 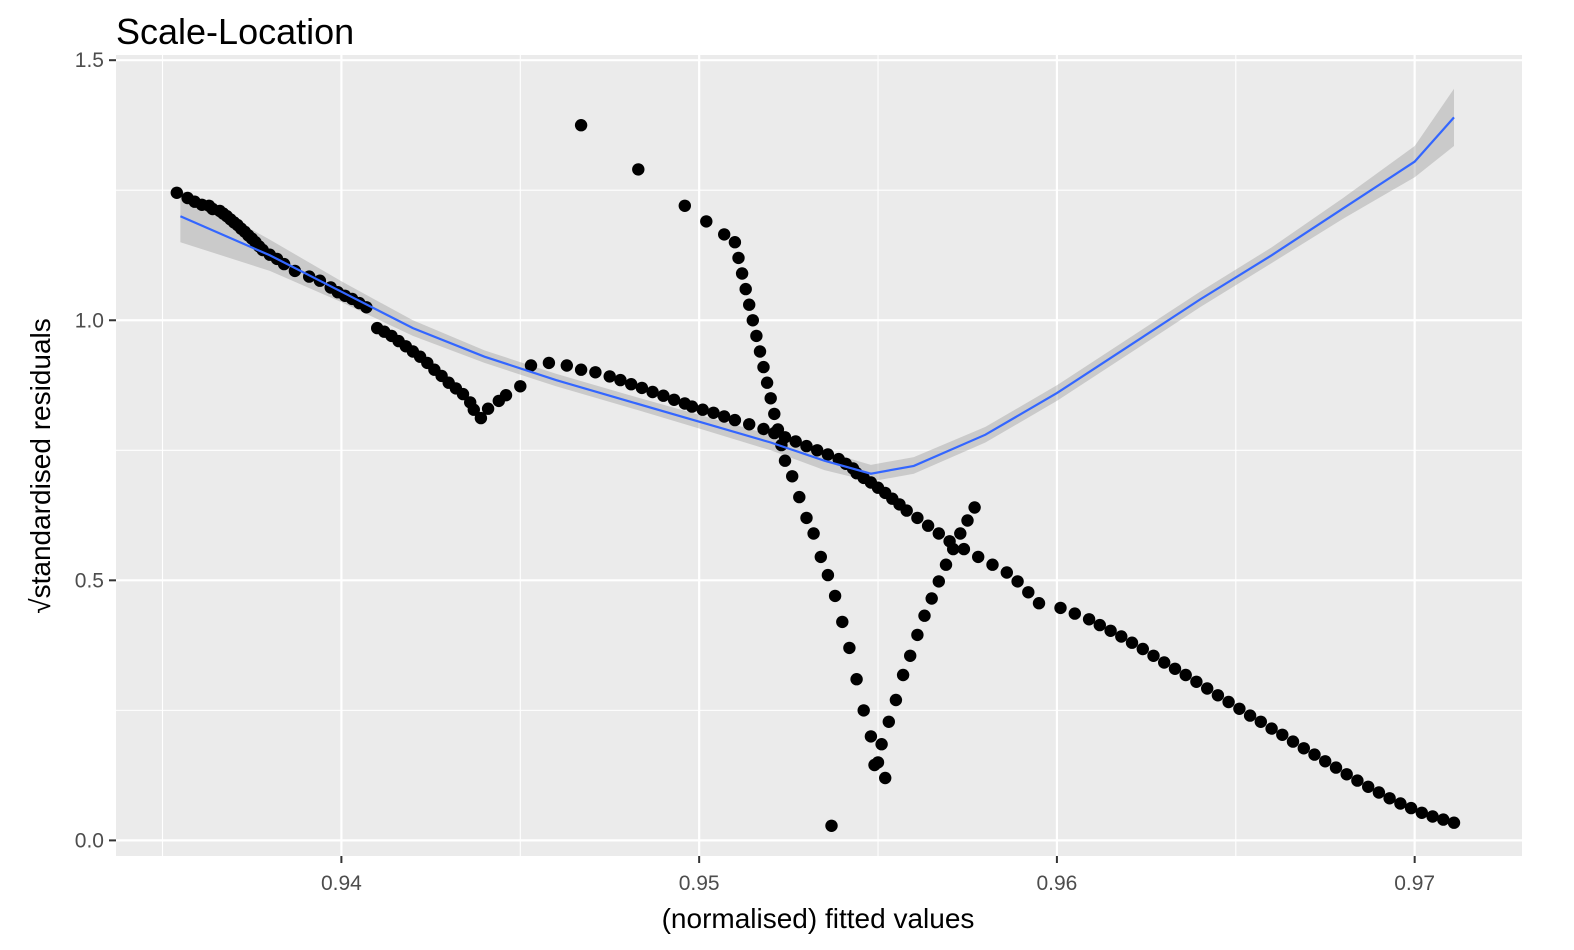 I want to click on y-axis-ticks: 0.0 0.5 1.0 1.5, so click(x=95, y=450).